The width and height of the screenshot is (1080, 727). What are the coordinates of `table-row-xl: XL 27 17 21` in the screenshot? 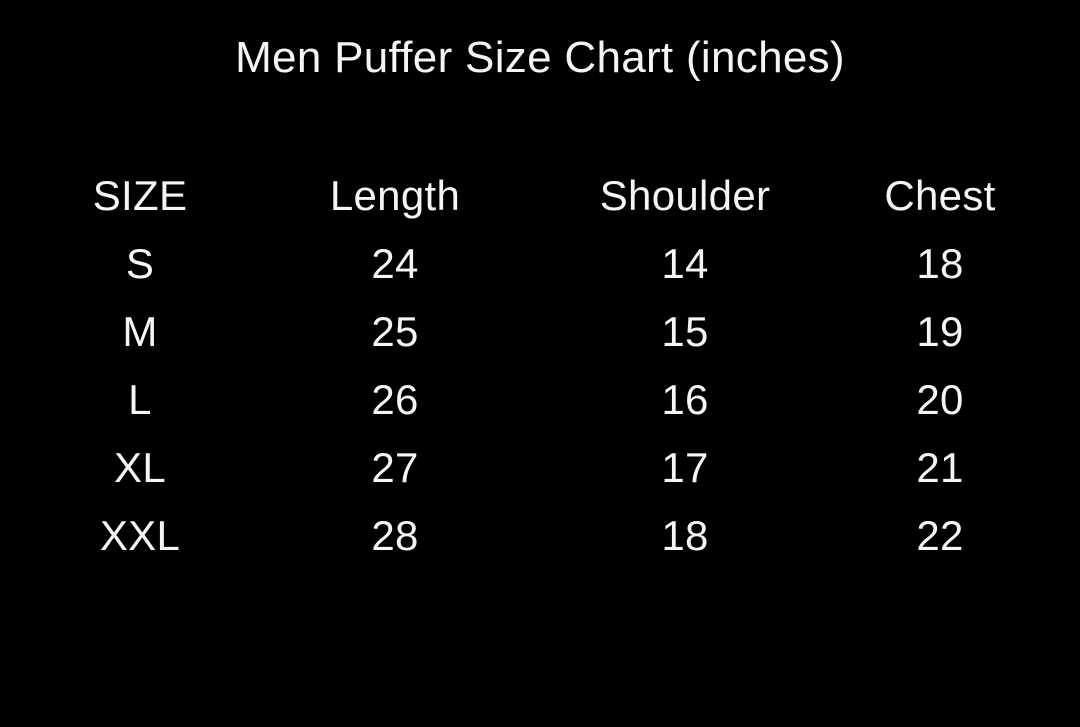 It's located at (570, 468).